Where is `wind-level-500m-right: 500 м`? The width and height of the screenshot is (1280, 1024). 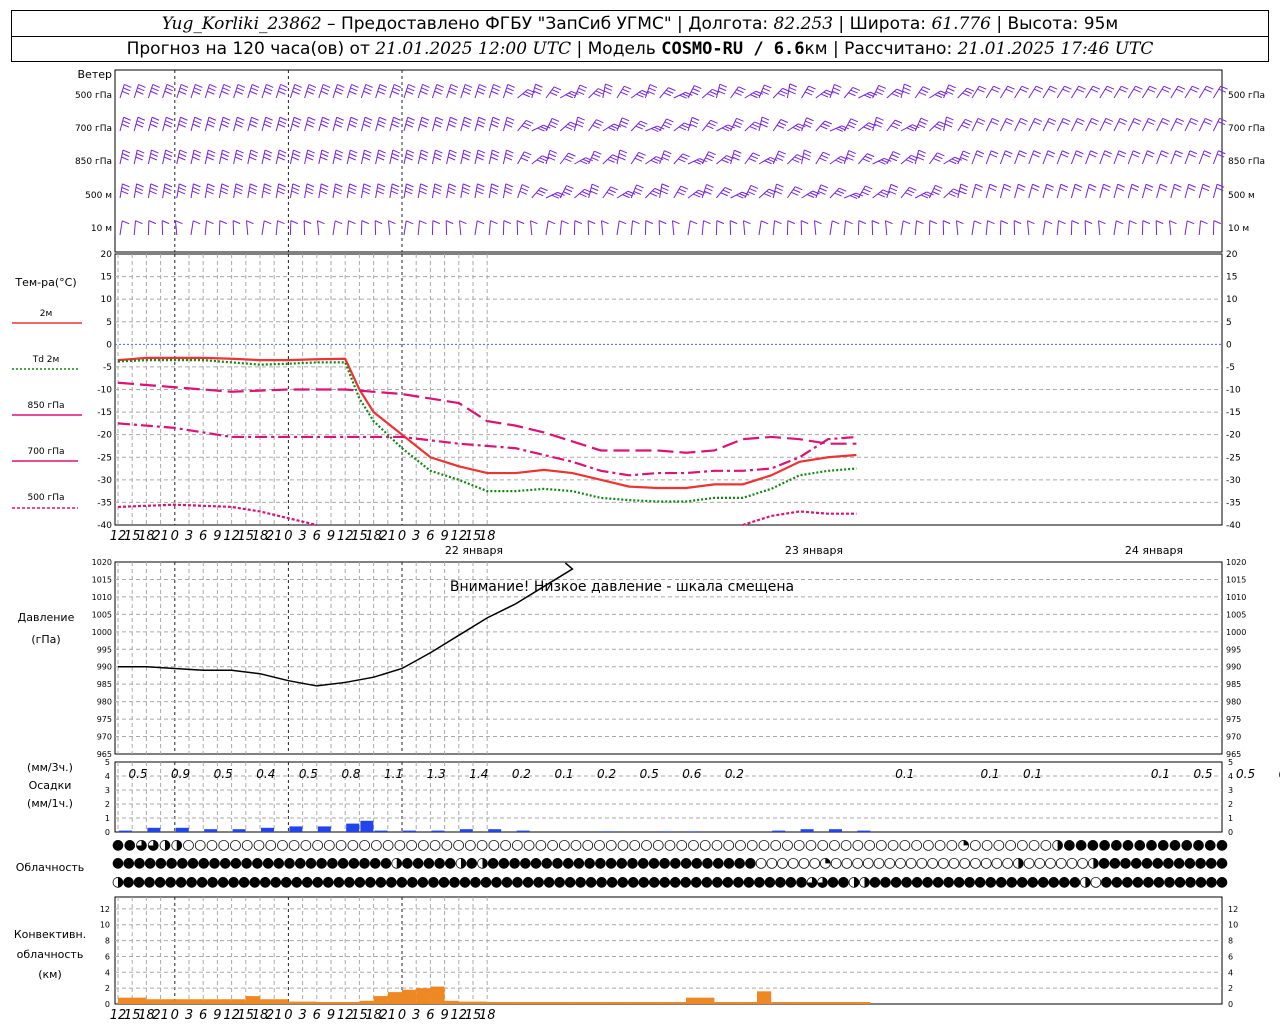
wind-level-500m-right: 500 м is located at coordinates (1241, 196).